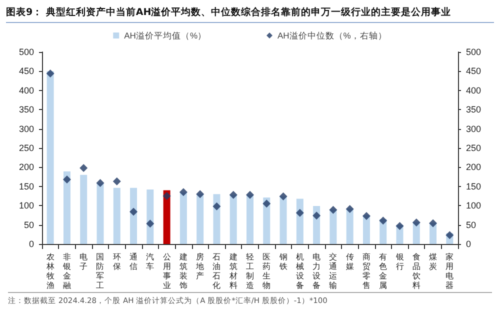  Describe the element at coordinates (283, 261) in the screenshot. I see `x-tick-label: 钢铁` at that location.